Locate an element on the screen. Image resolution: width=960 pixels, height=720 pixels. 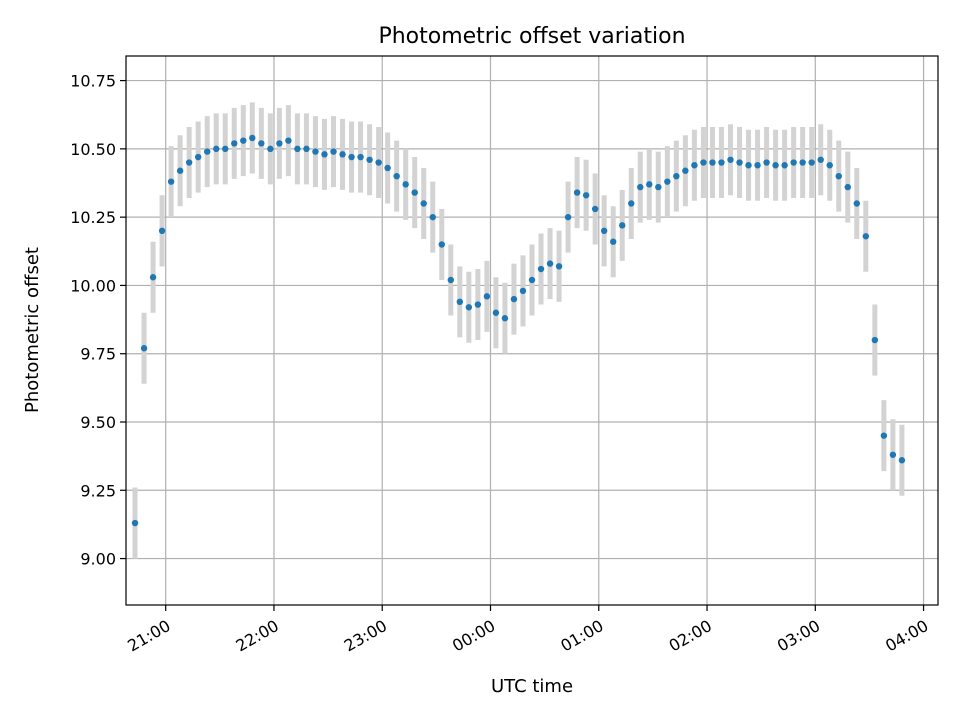
x-axis-label: UTC time is located at coordinates (532, 686).